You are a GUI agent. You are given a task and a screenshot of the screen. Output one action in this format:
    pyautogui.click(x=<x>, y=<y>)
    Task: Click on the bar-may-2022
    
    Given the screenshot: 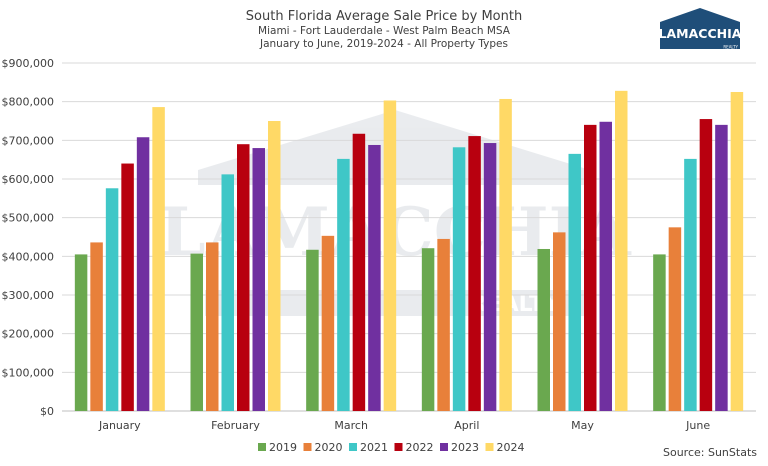 What is the action you would take?
    pyautogui.click(x=590, y=267)
    